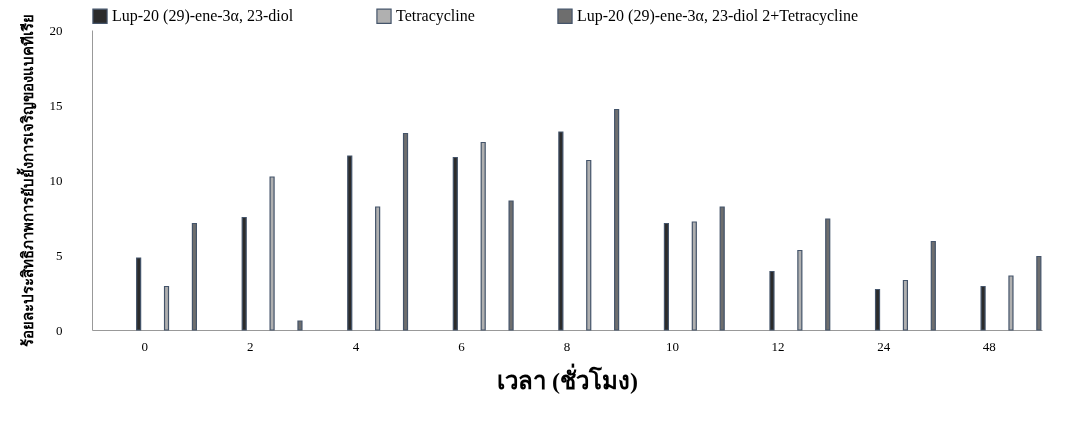 This screenshot has height=447, width=1084. Describe the element at coordinates (989, 346) in the screenshot. I see `x-tick-label: 48` at that location.